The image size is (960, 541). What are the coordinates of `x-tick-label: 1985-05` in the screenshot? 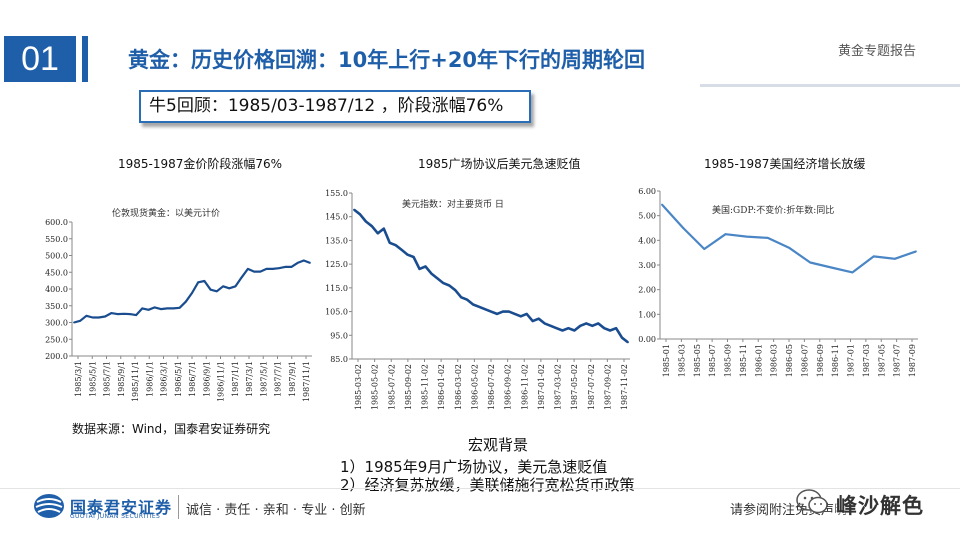 It's located at (697, 360).